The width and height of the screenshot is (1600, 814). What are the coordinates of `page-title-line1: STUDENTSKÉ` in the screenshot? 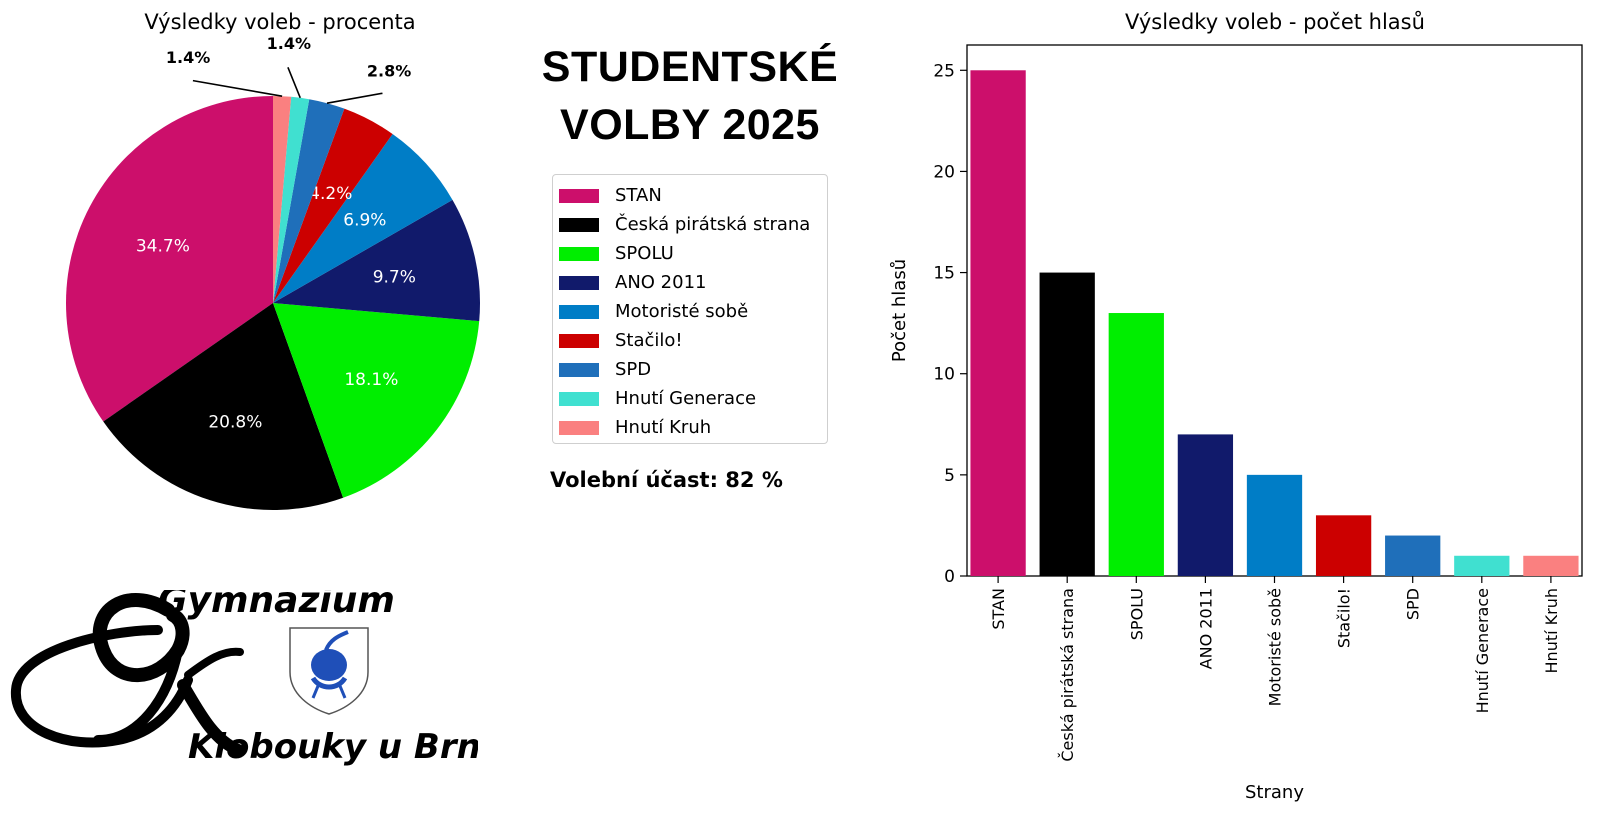 It's located at (690, 67).